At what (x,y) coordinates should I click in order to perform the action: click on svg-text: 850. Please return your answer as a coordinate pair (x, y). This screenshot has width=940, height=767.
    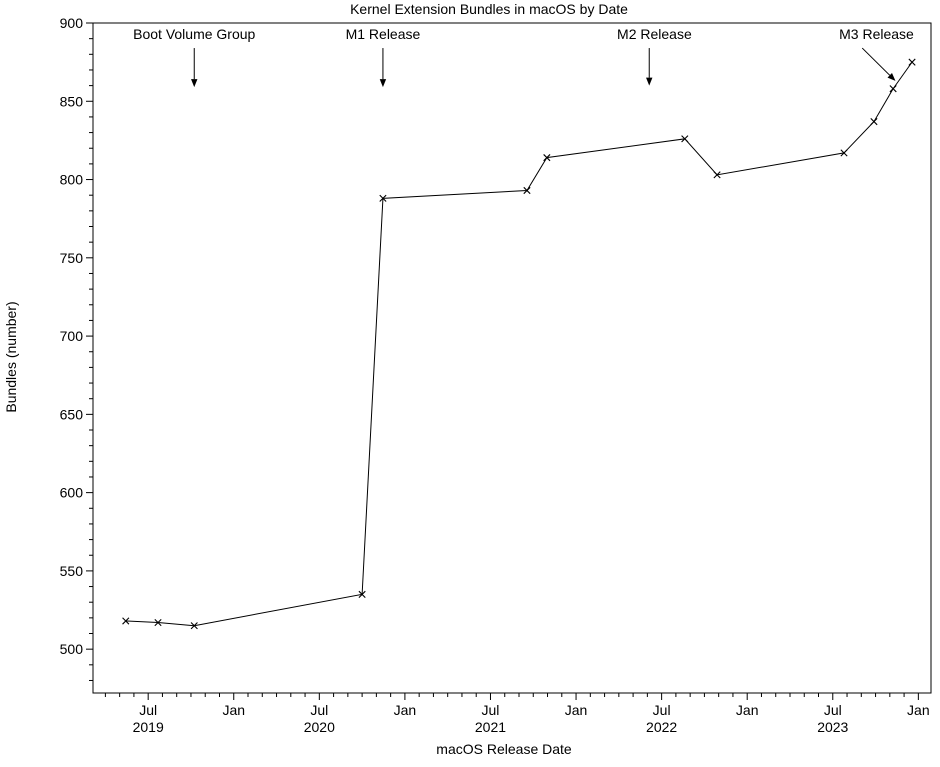
    Looking at the image, I should click on (72, 101).